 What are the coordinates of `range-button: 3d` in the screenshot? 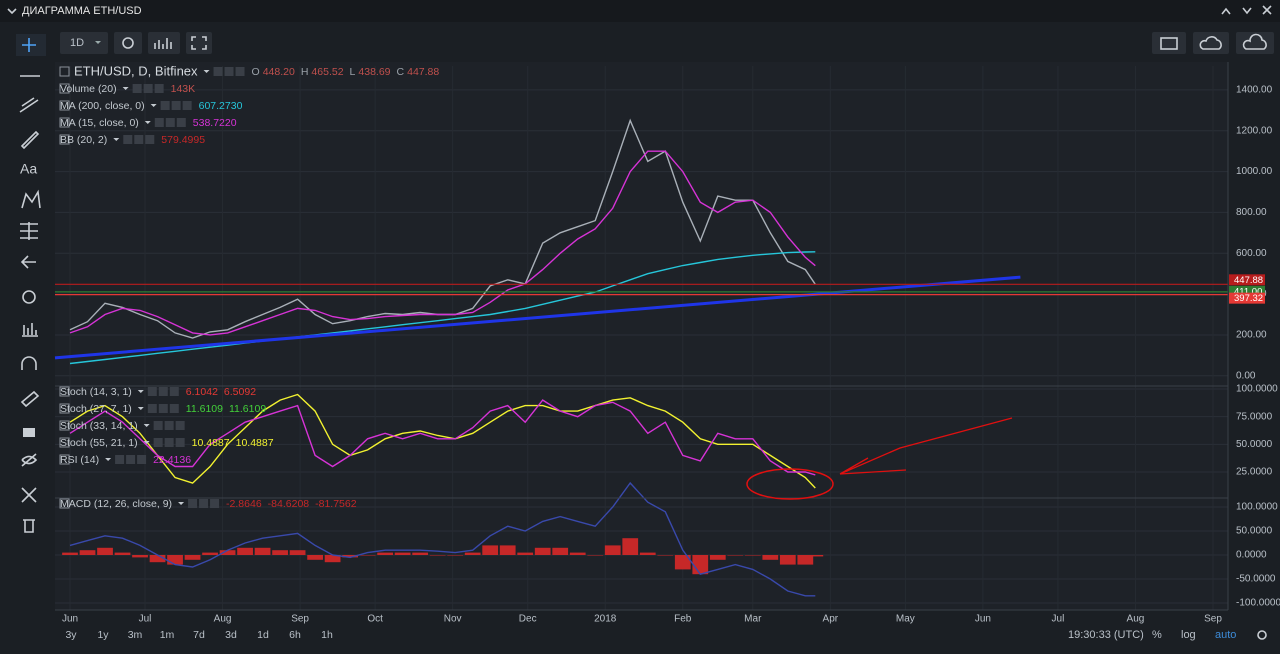 It's located at (231, 635).